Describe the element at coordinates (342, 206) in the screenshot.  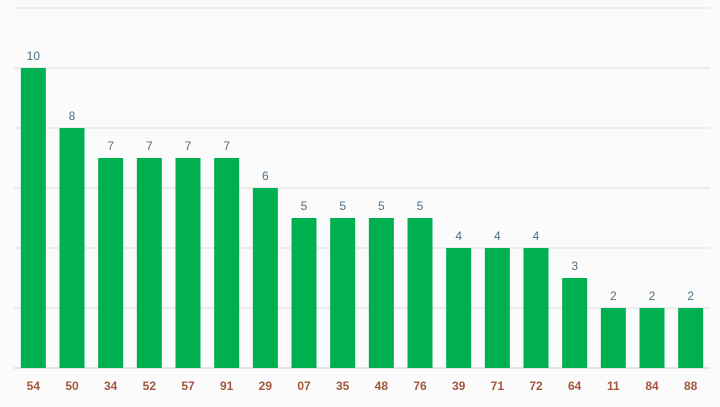
I see `data-label-35: 5` at that location.